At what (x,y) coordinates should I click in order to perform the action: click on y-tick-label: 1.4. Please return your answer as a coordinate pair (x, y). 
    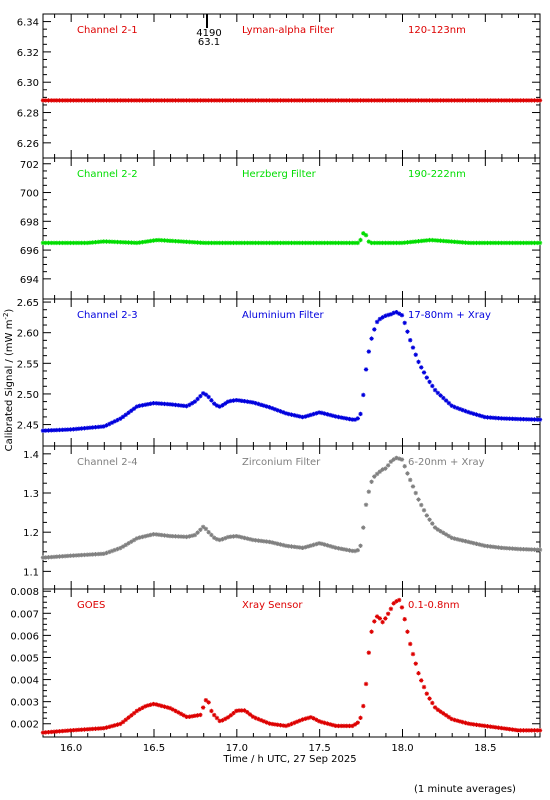
    Looking at the image, I should click on (31, 455).